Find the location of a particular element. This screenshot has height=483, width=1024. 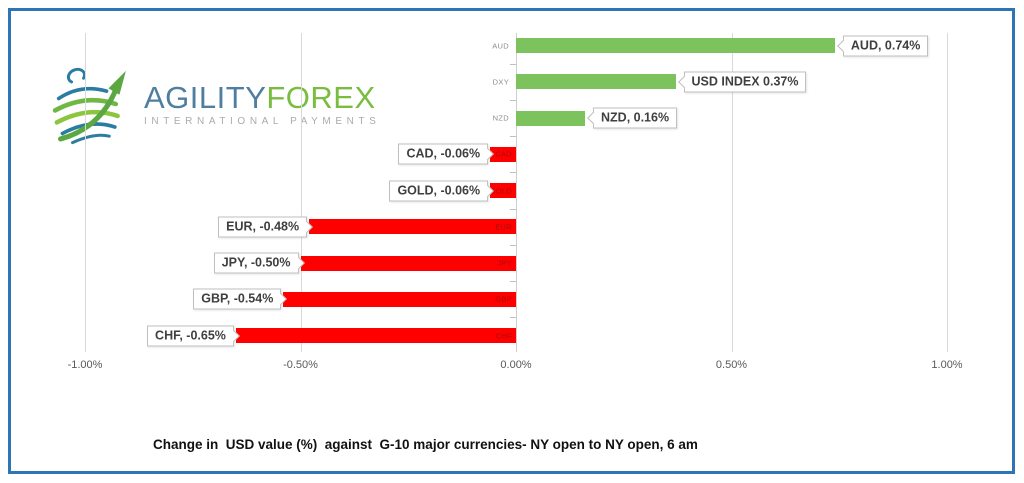

data-label-text: CAD, -0.06% is located at coordinates (443, 153).